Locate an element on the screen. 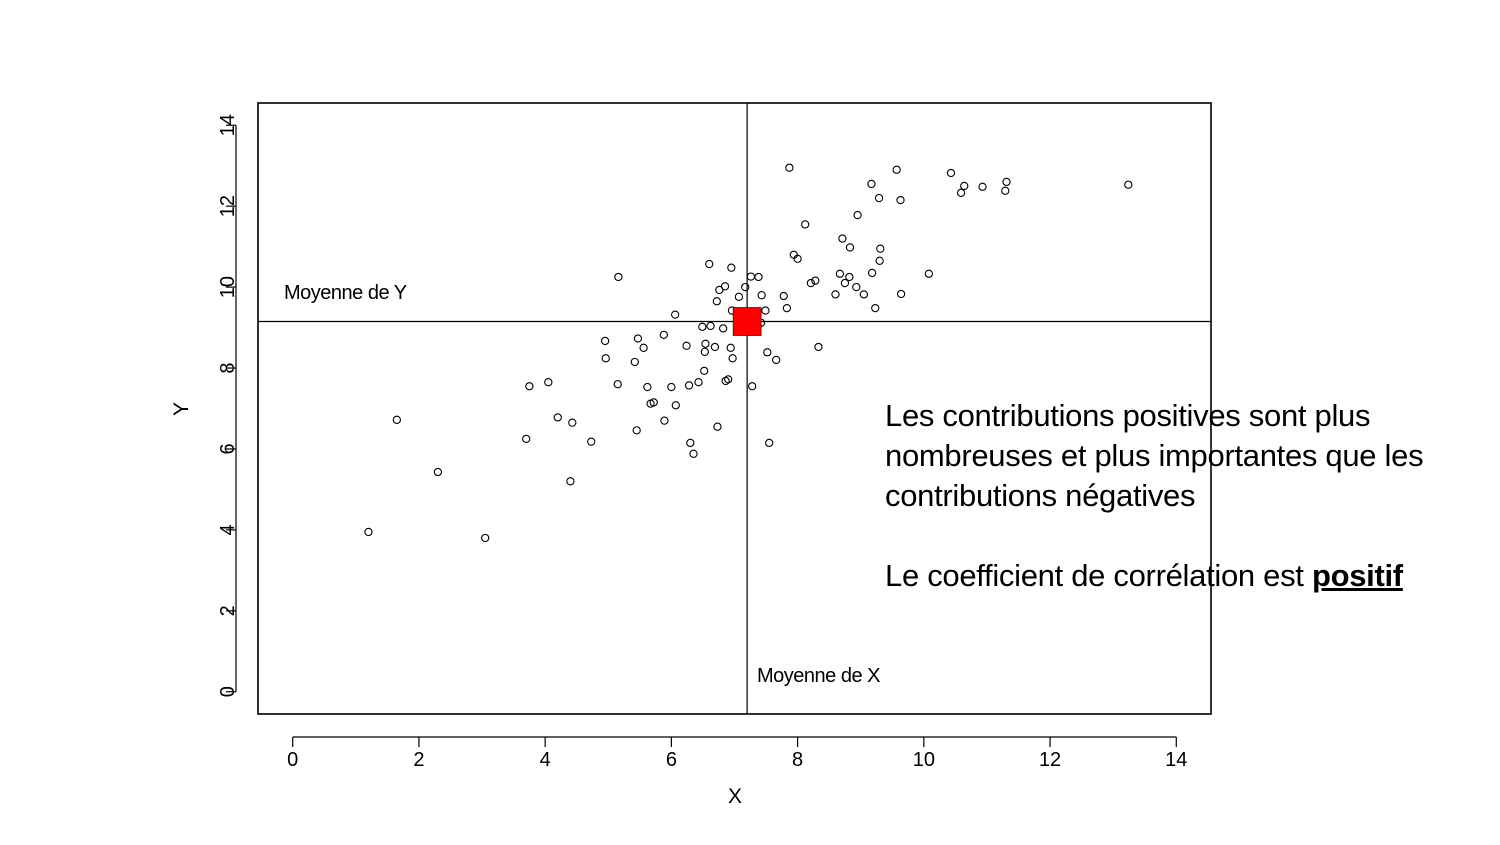 The image size is (1500, 845). comment-line-2: nombreuses et plus importantes que les is located at coordinates (1154, 455).